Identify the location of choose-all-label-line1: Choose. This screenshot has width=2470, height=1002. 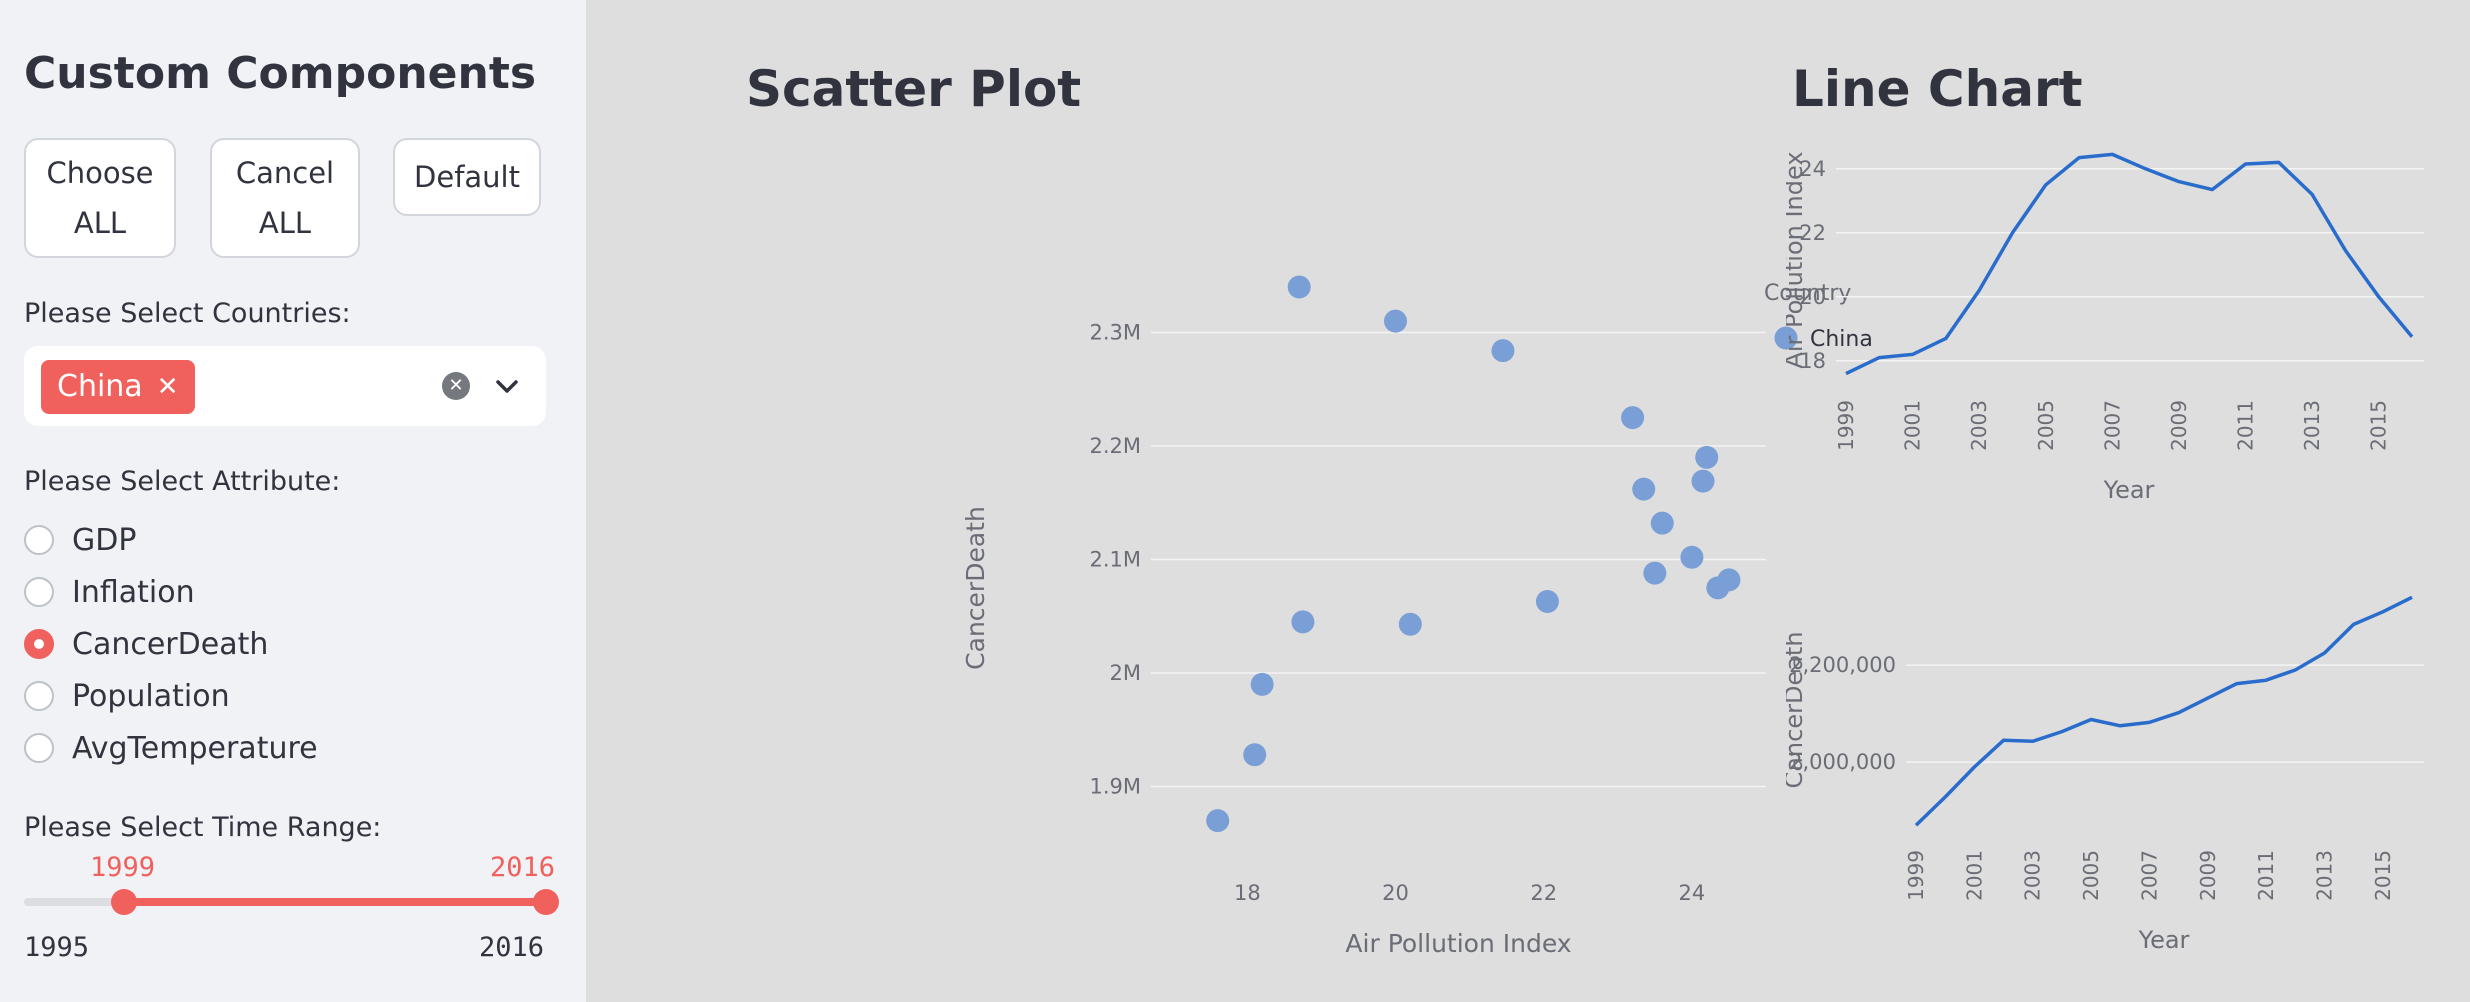
(100, 173).